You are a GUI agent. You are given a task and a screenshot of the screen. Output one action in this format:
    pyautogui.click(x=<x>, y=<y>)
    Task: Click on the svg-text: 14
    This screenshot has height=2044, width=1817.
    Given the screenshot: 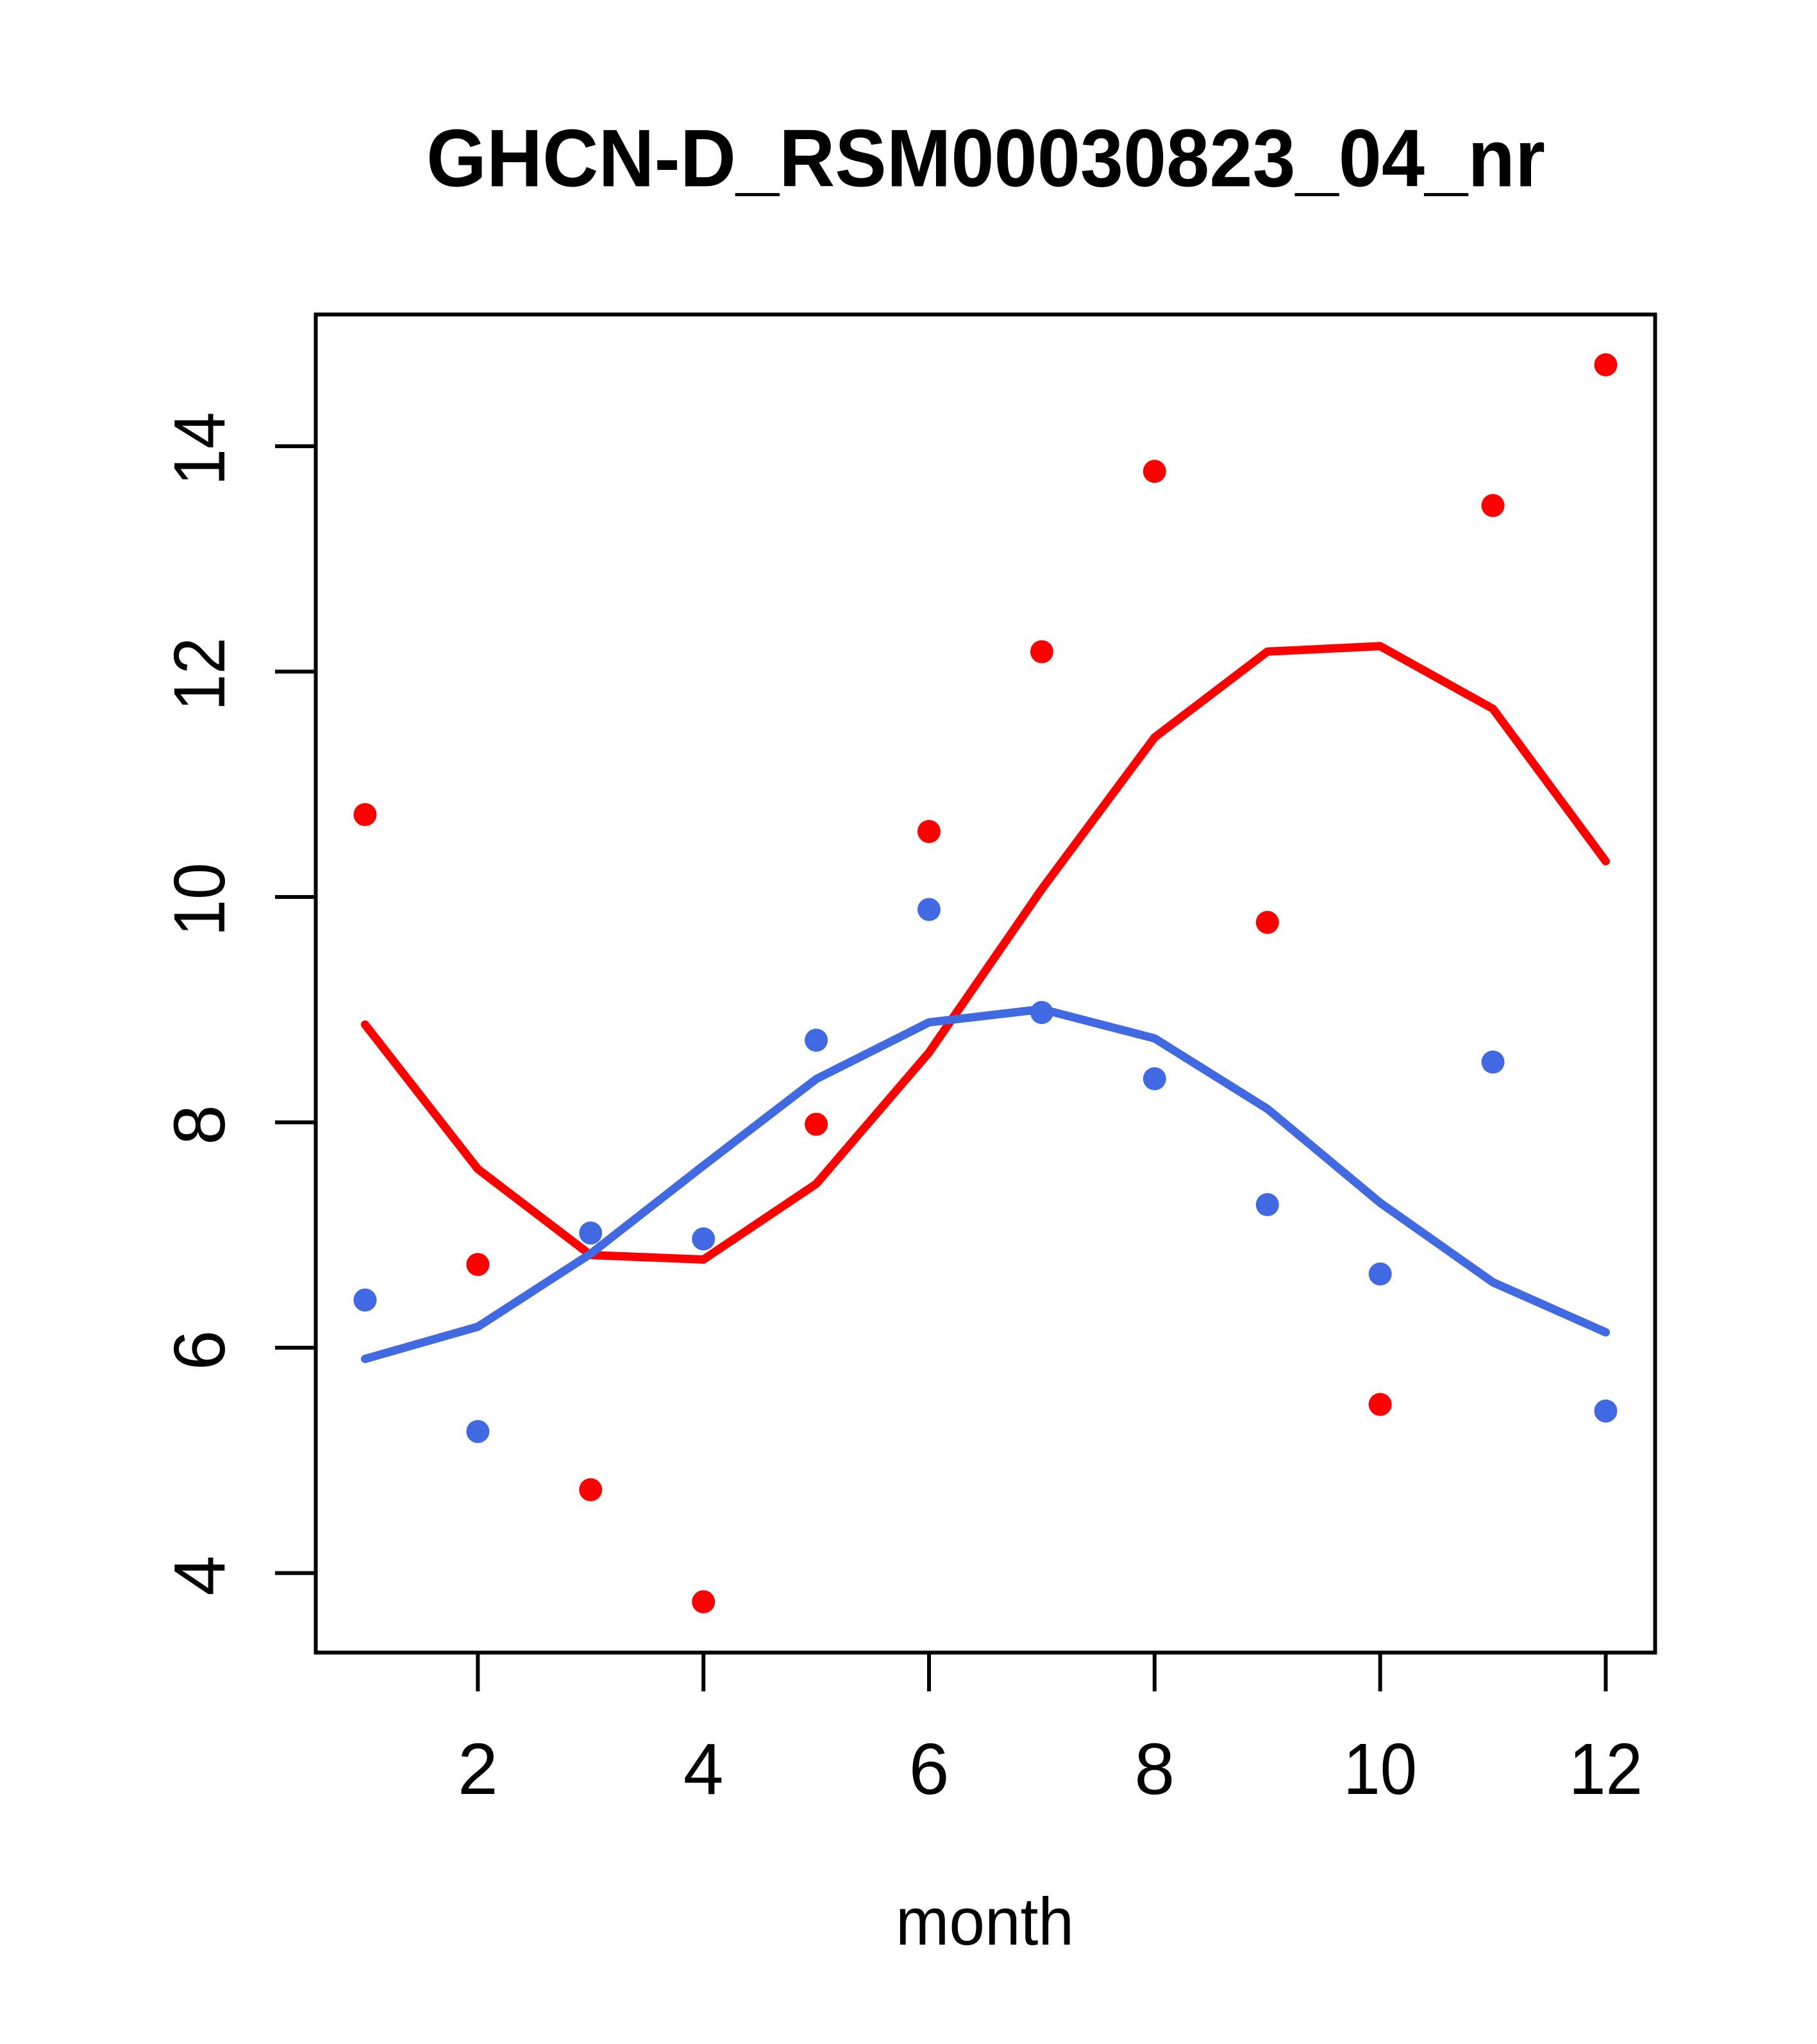 What is the action you would take?
    pyautogui.click(x=200, y=449)
    